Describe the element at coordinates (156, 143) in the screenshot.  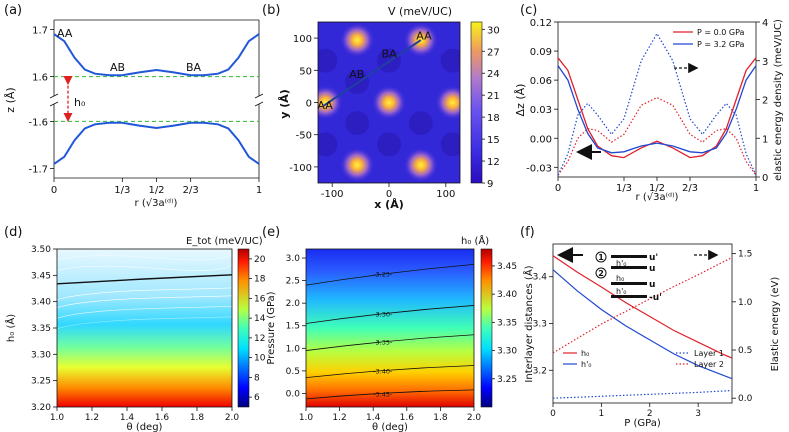
I see `series-bottom-layer` at that location.